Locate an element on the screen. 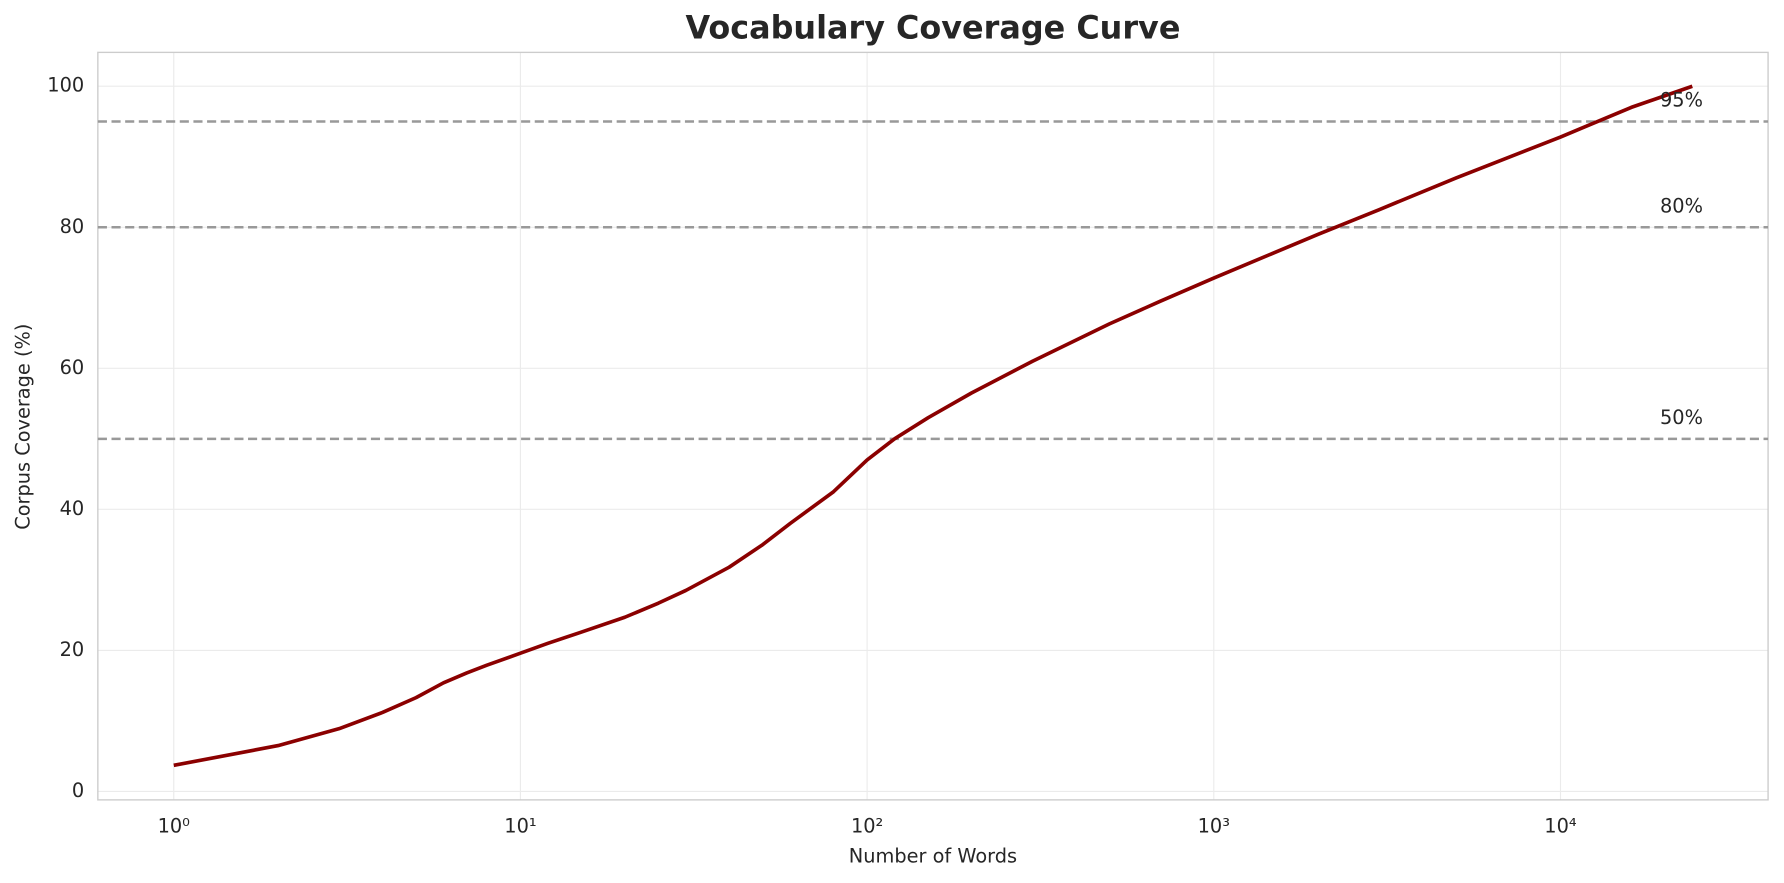  x-tick-label: 10⁴ is located at coordinates (1560, 826).